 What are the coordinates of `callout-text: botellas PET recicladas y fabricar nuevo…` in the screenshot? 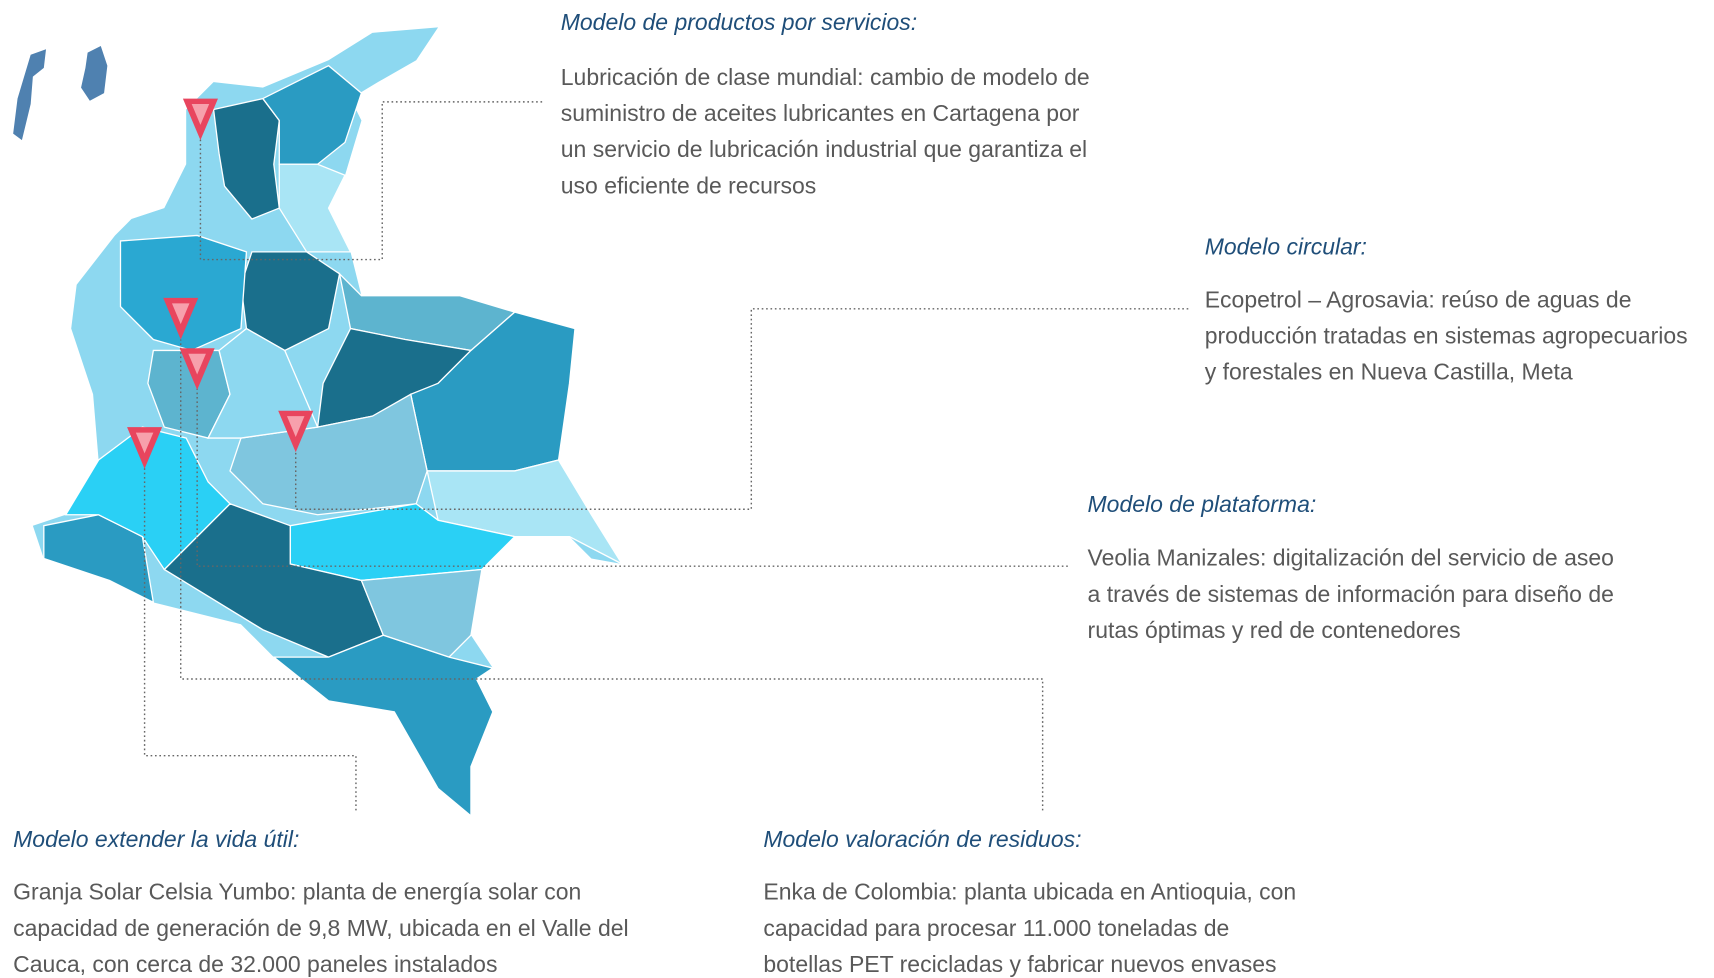 It's located at (1019, 964).